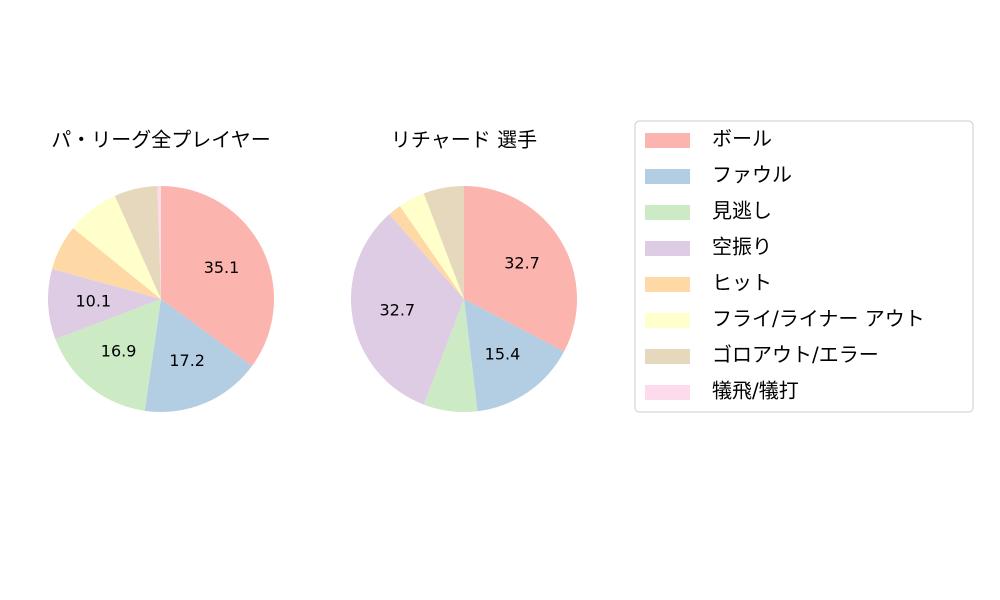 The height and width of the screenshot is (600, 1000). I want to click on chart-title: リチャード 選手, so click(464, 140).